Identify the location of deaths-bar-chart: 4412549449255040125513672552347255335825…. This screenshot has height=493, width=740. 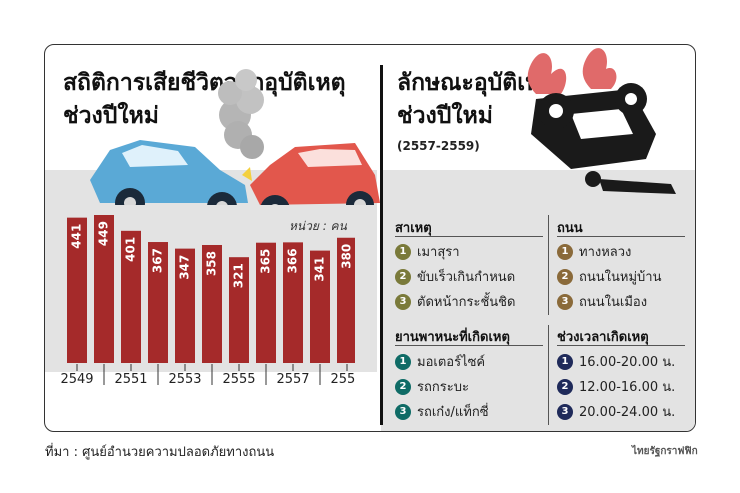
(207, 300).